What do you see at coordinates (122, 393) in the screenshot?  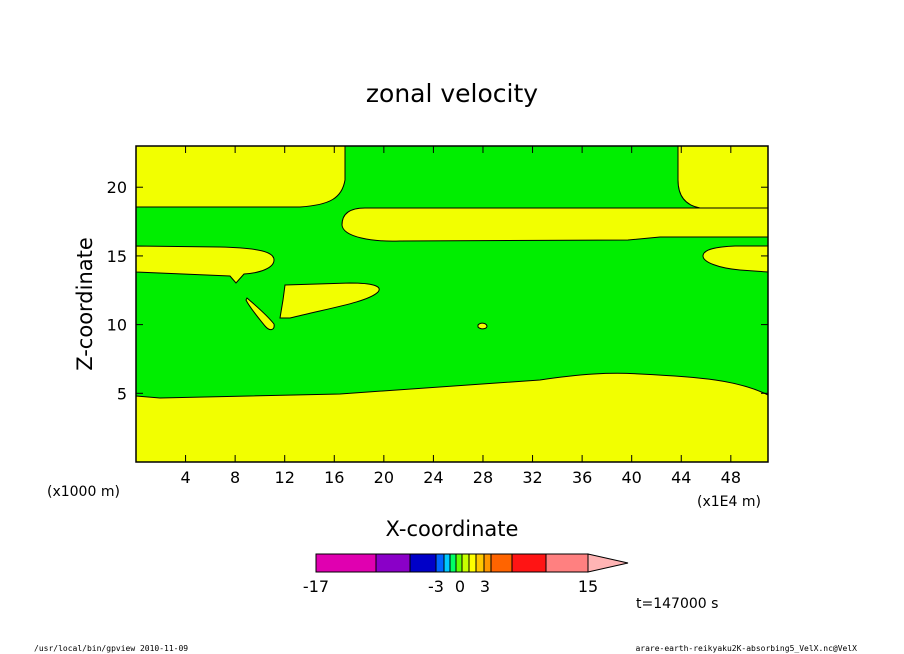 I see `y-tick-label: 5` at bounding box center [122, 393].